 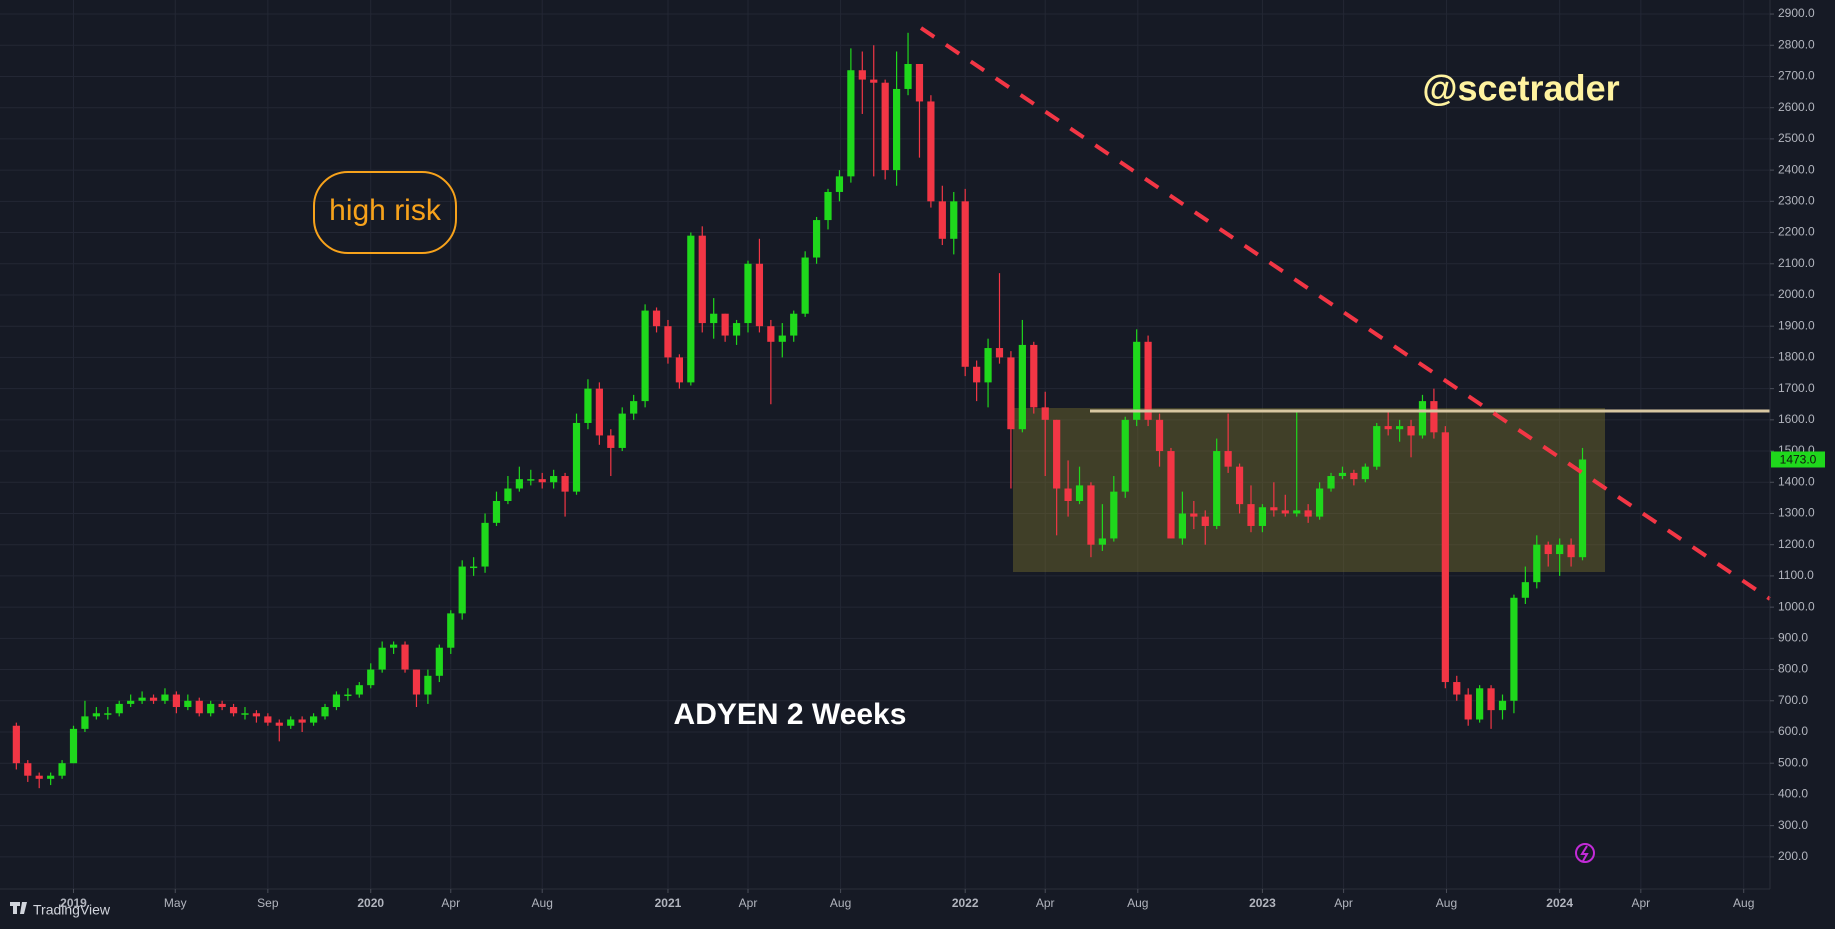 I want to click on range-box, so click(x=1309, y=490).